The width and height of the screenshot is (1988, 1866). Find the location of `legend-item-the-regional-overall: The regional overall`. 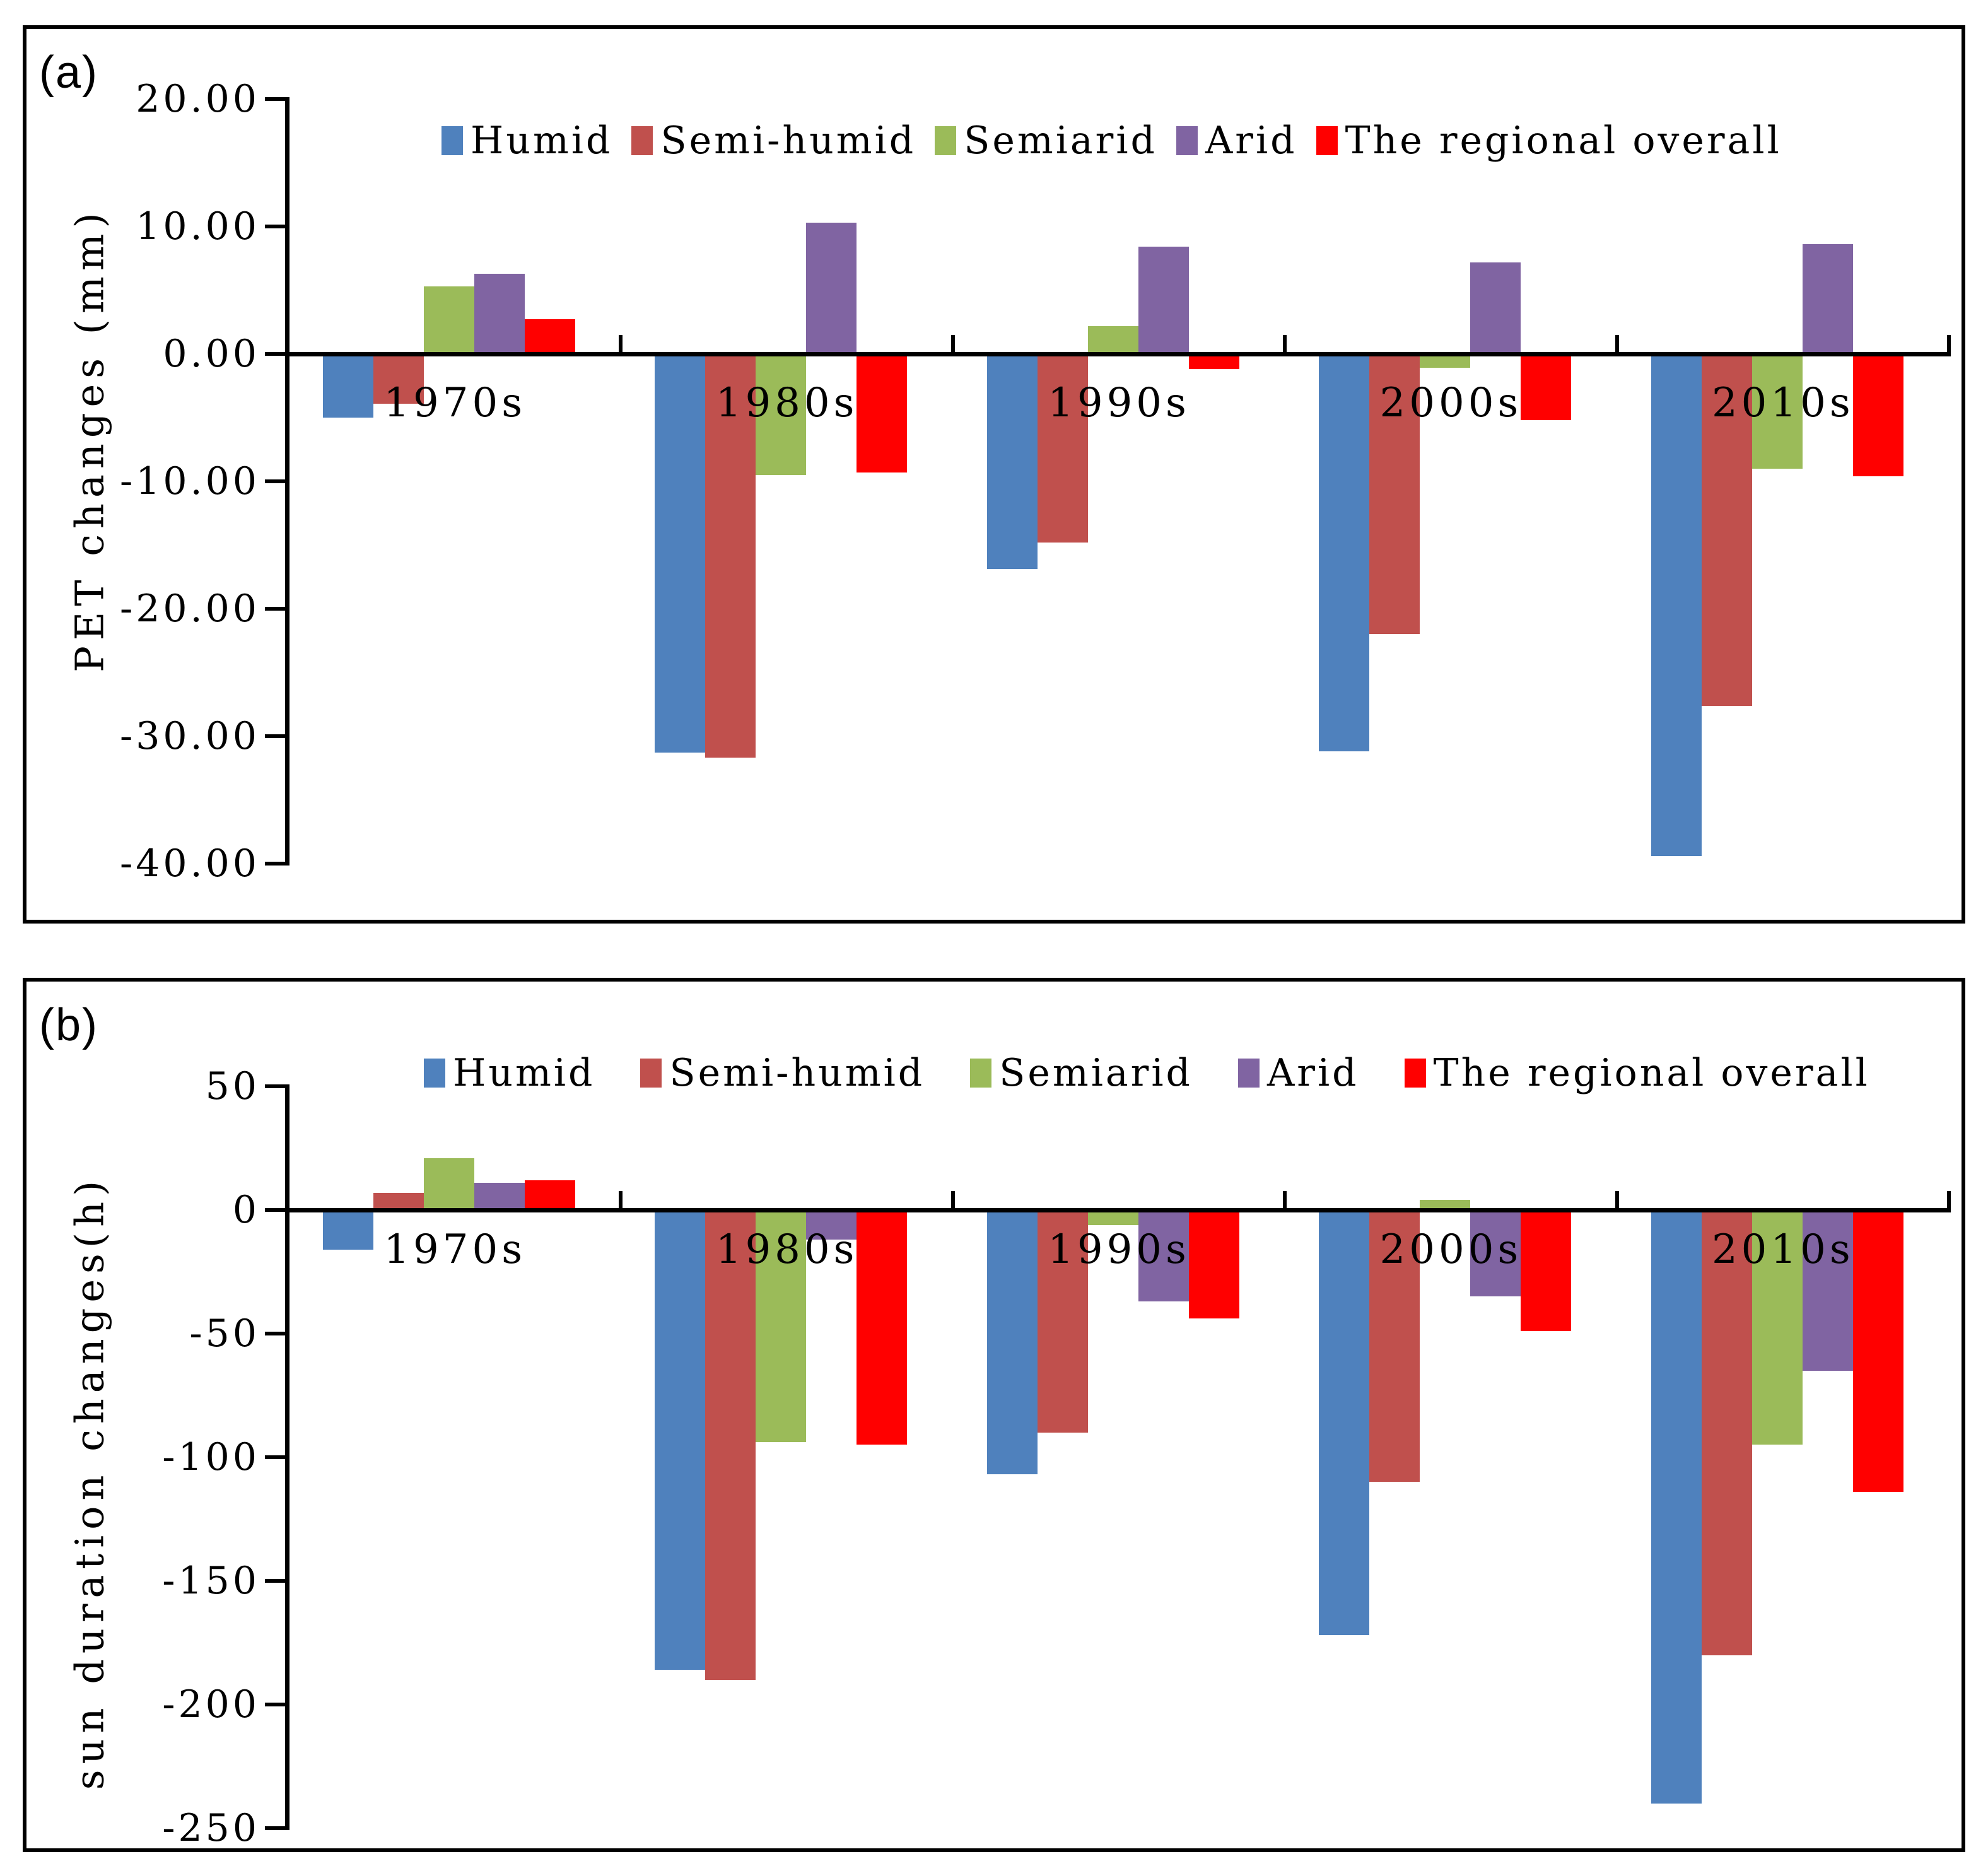

legend-item-the-regional-overall: The regional overall is located at coordinates (1637, 1073).